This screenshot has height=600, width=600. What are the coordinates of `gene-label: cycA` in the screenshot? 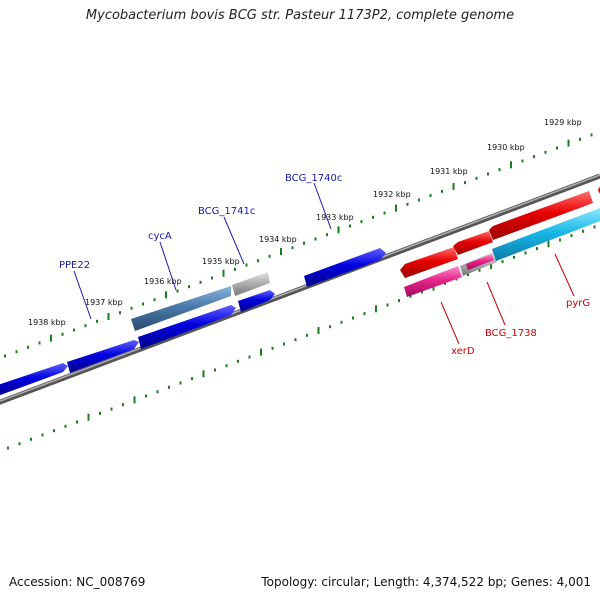 It's located at (160, 236).